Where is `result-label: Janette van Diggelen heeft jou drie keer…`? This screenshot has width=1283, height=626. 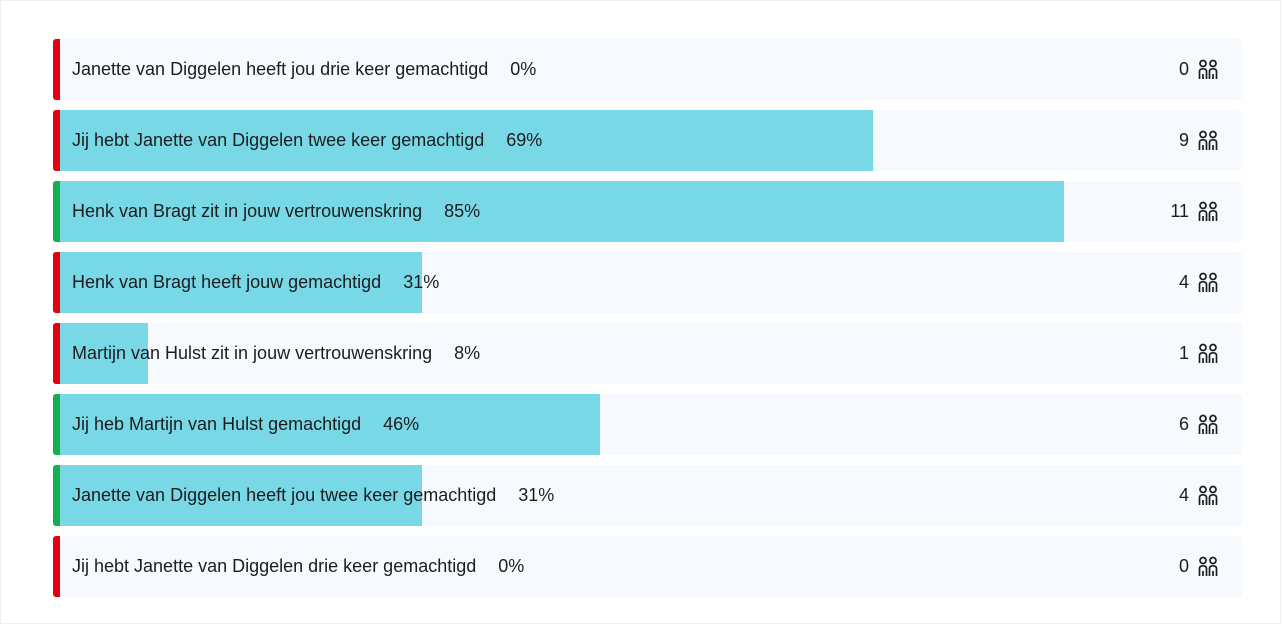 result-label: Janette van Diggelen heeft jou drie keer… is located at coordinates (304, 69).